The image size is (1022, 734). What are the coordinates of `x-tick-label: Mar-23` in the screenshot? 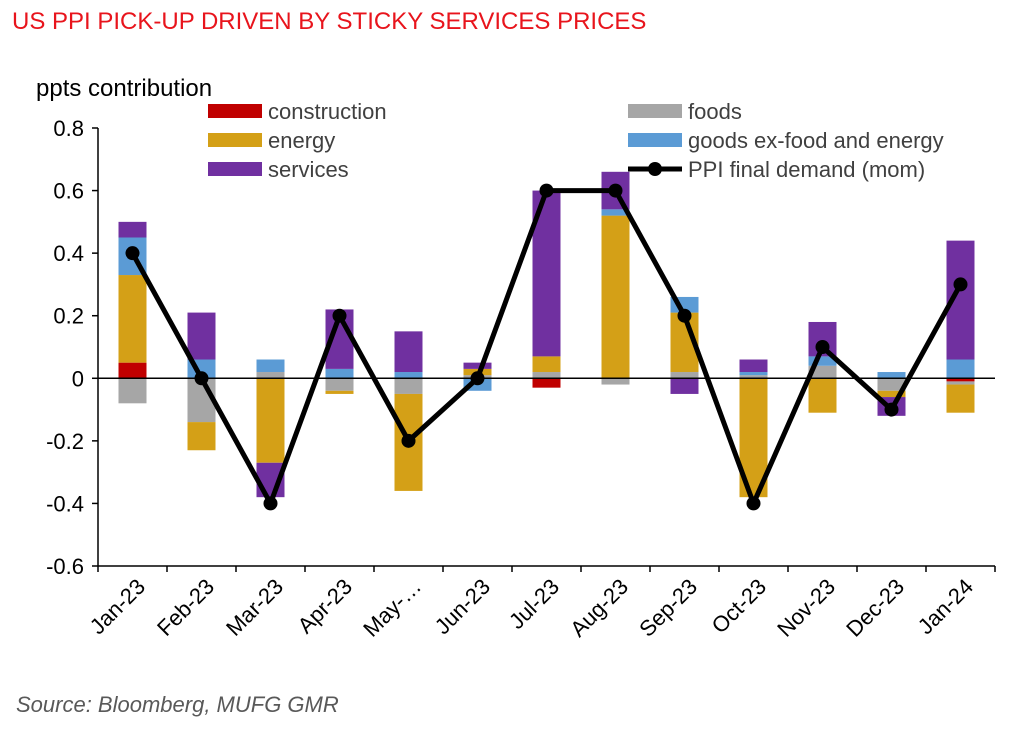 It's located at (254, 607).